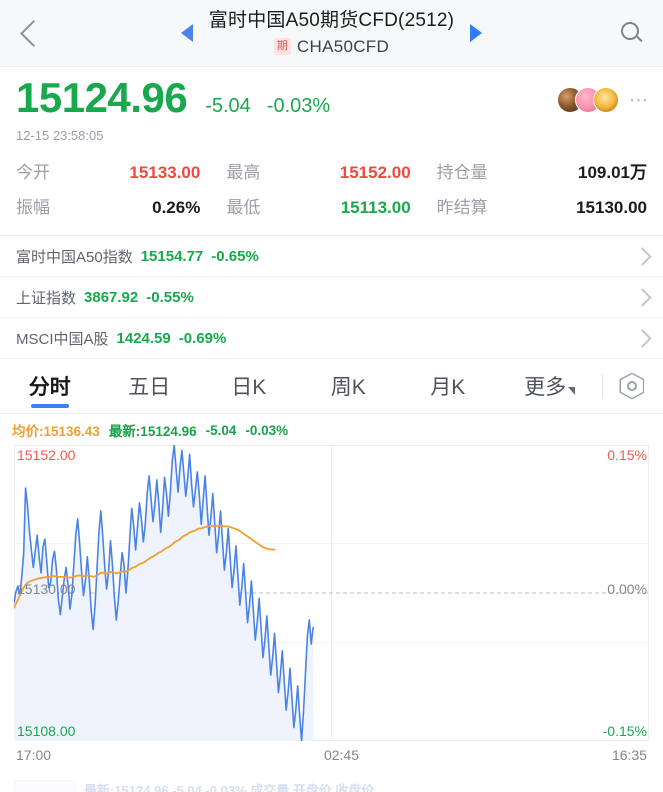  I want to click on index-row-msci: MSCI中国A股 1424.59 -0.69%, so click(331, 338).